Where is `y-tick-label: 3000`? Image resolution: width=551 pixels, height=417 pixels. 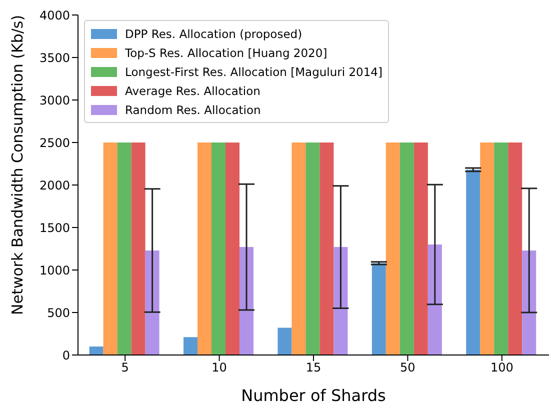 y-tick-label: 3000 is located at coordinates (54, 100).